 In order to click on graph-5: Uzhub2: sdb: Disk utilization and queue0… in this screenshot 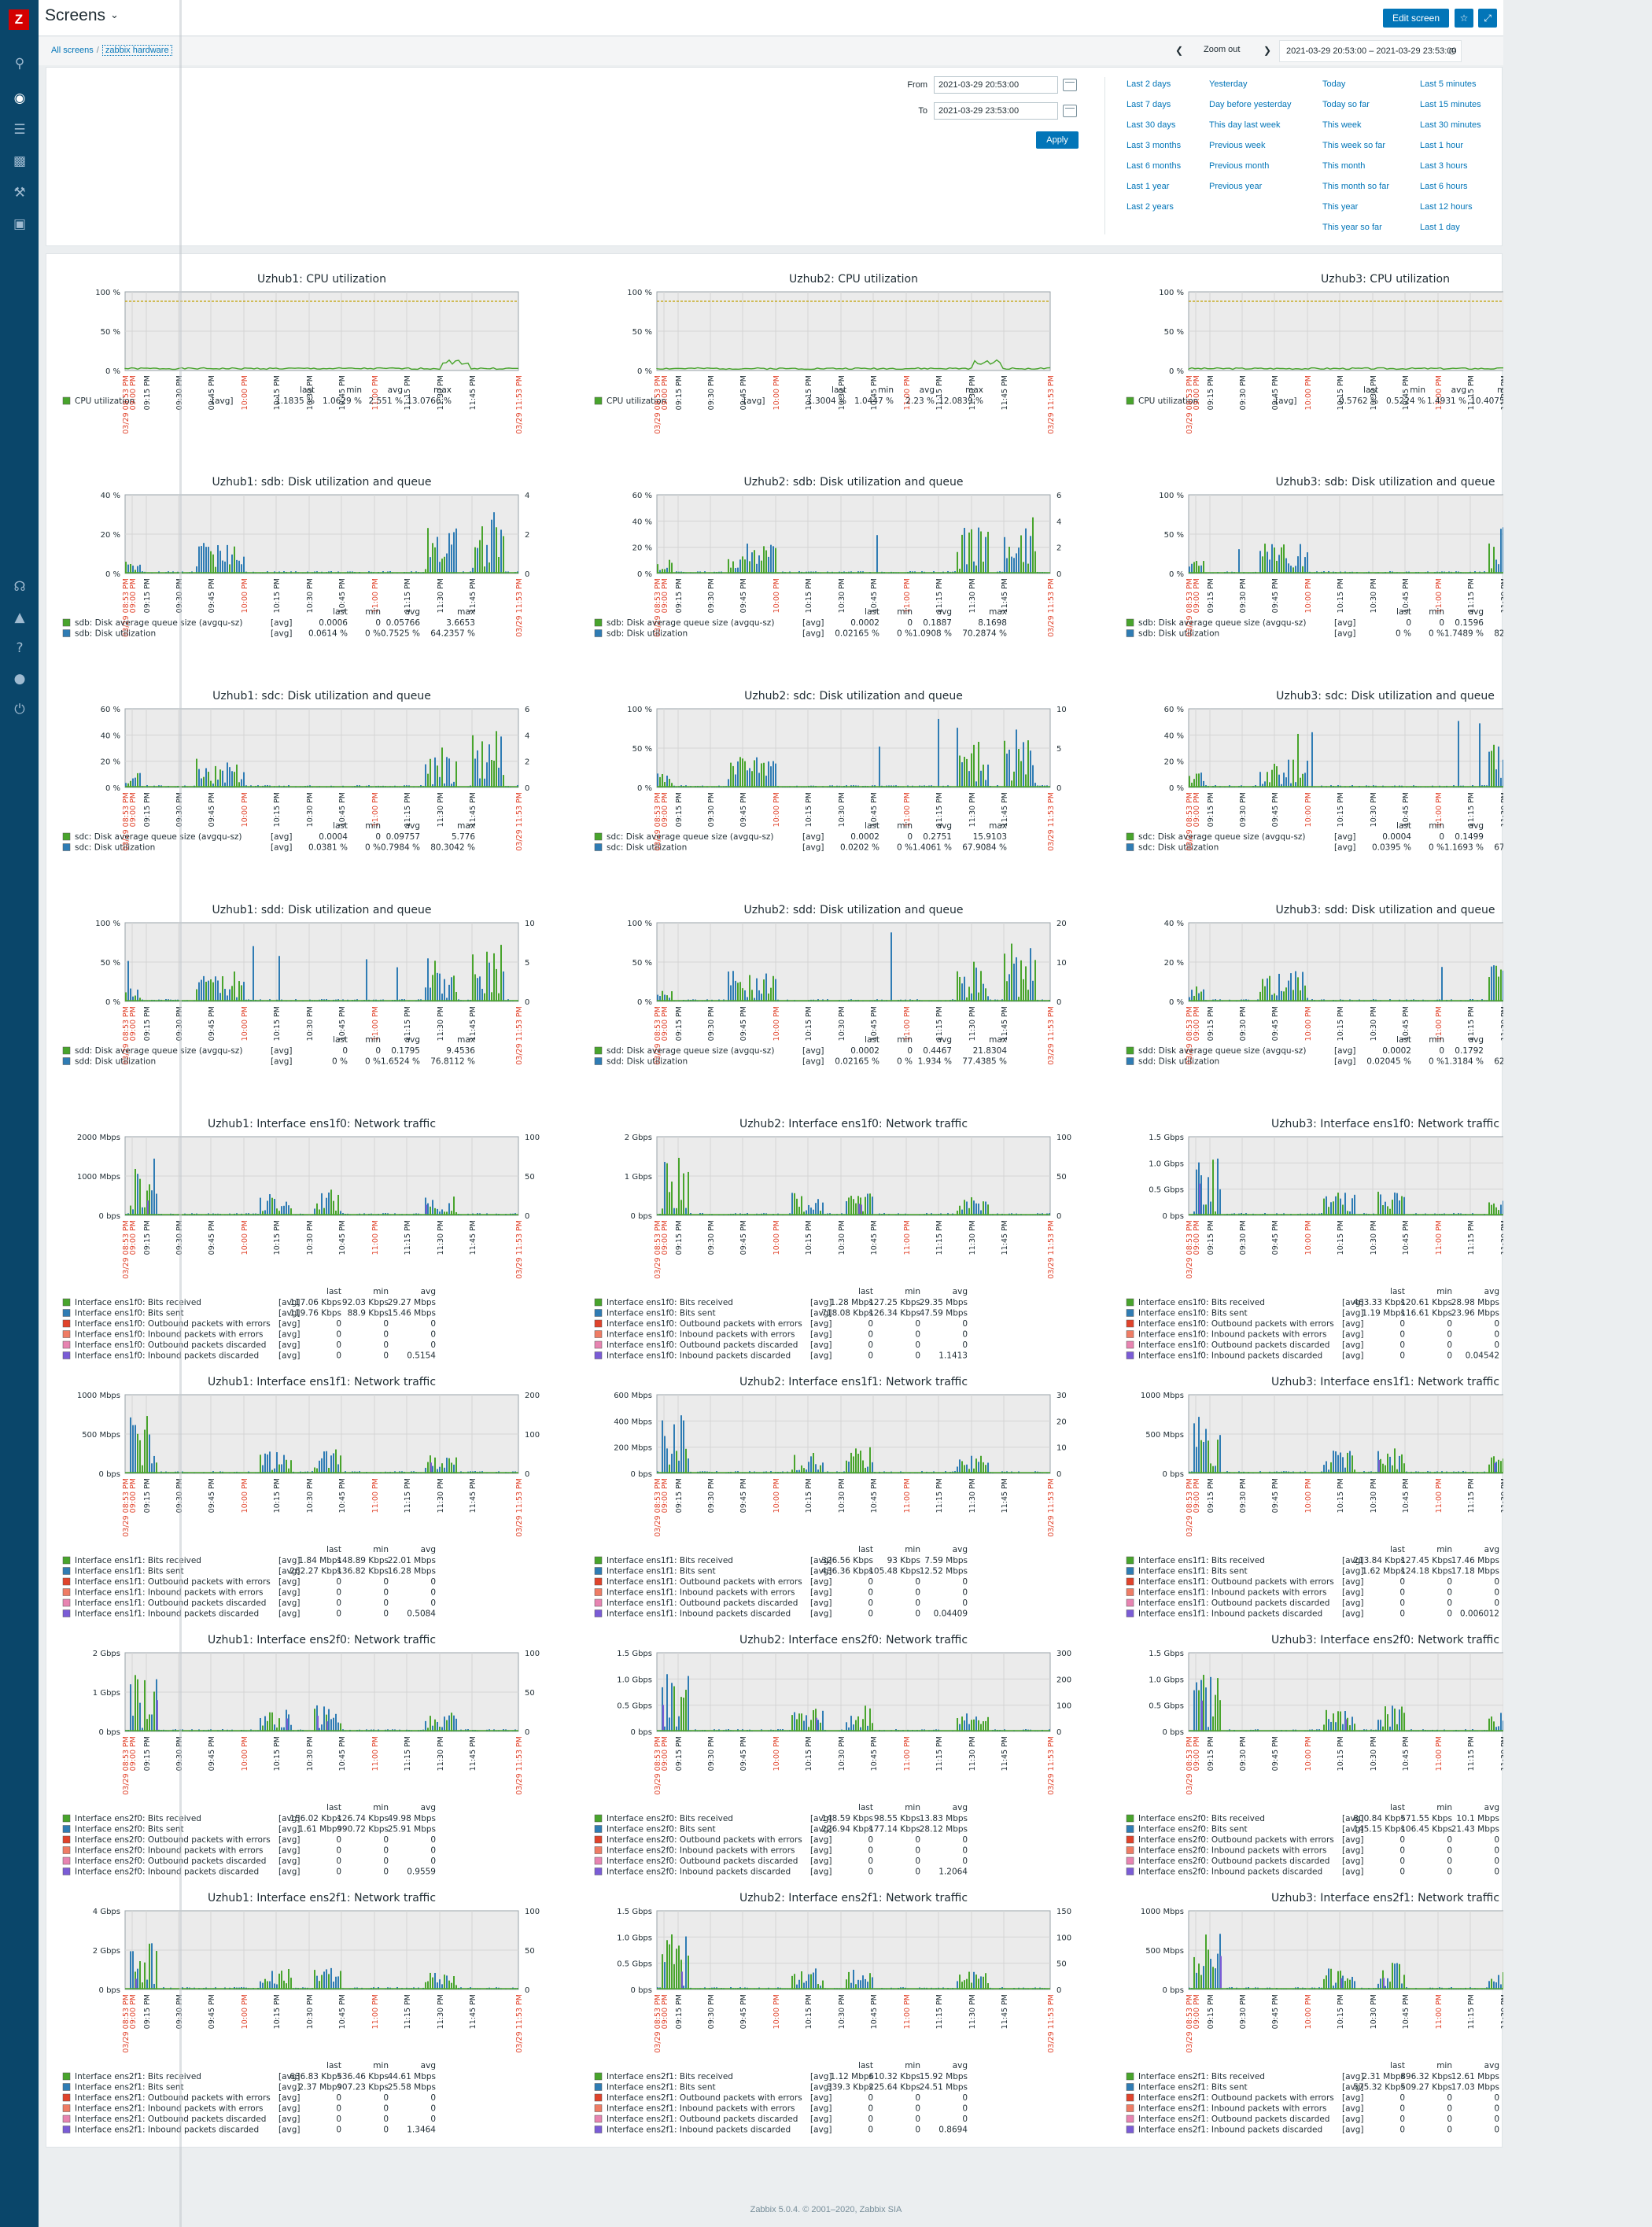, I will do `click(827, 557)`.